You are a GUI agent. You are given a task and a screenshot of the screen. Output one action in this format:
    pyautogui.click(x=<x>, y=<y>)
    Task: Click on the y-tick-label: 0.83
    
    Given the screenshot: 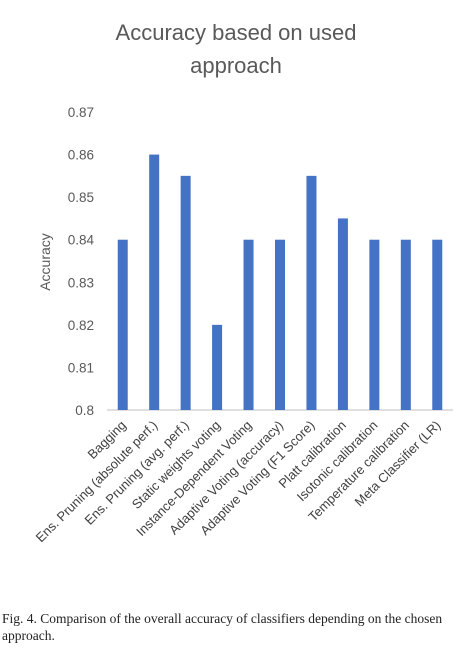 What is the action you would take?
    pyautogui.click(x=81, y=282)
    